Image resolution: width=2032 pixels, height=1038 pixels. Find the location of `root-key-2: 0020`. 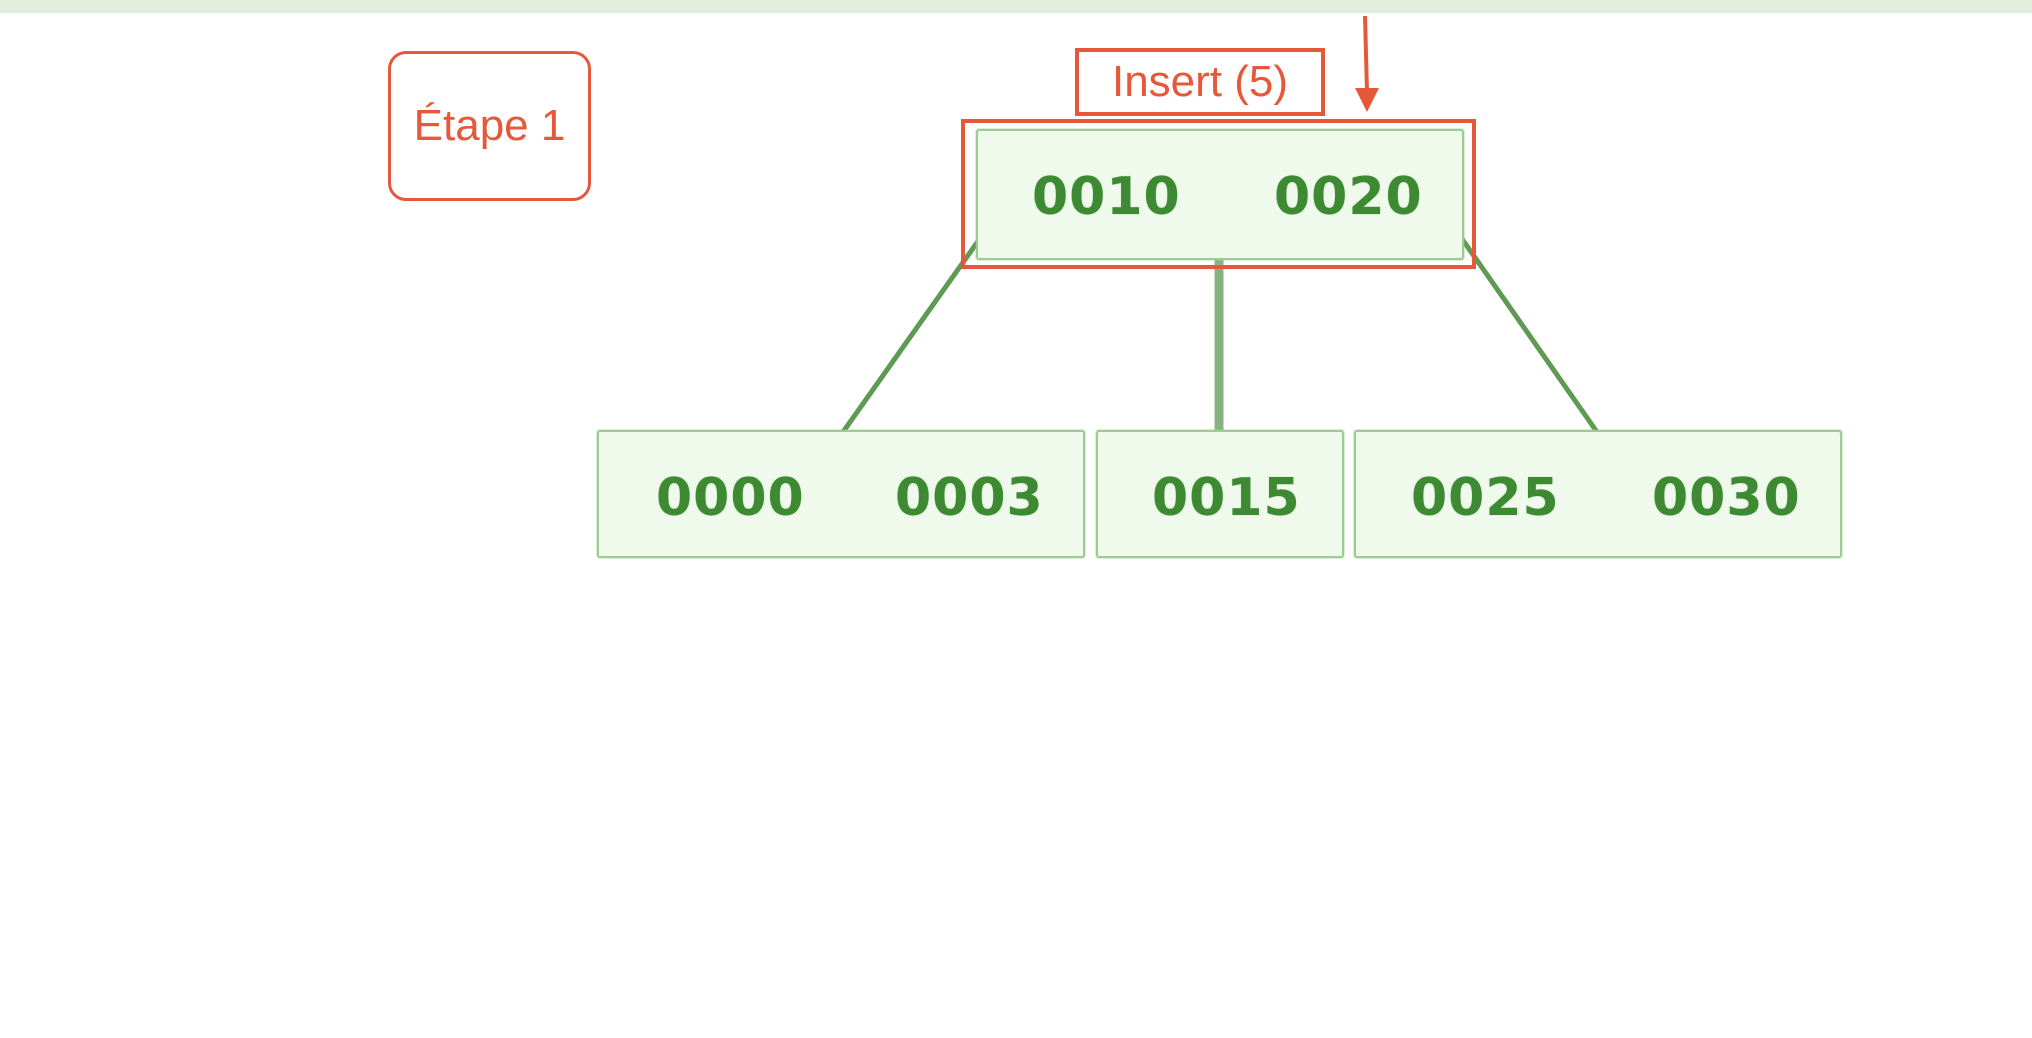

root-key-2: 0020 is located at coordinates (1348, 197).